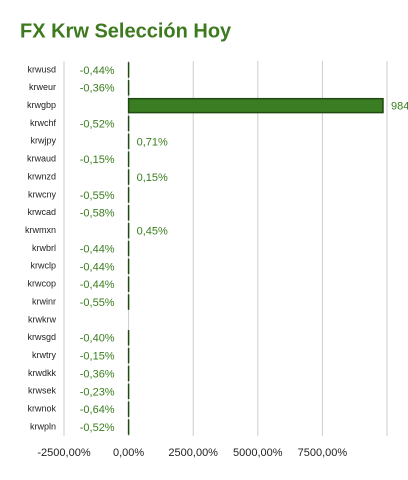 The height and width of the screenshot is (480, 408). What do you see at coordinates (44, 248) in the screenshot?
I see `y-tick-label: krwbrl` at bounding box center [44, 248].